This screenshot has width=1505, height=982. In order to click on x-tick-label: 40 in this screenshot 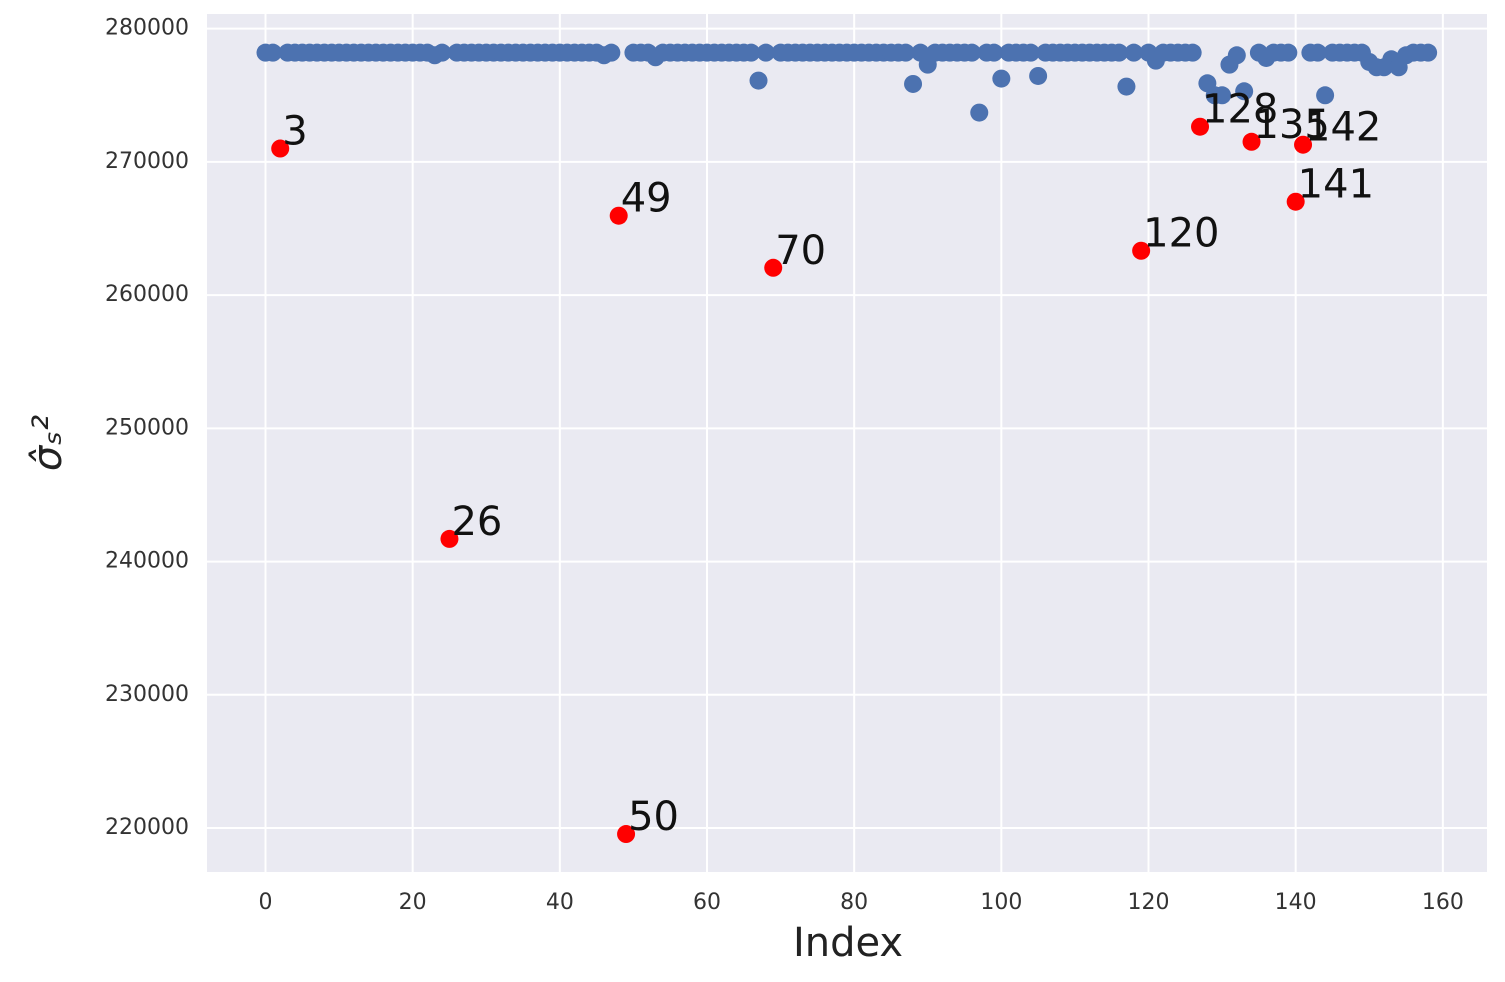, I will do `click(560, 902)`.